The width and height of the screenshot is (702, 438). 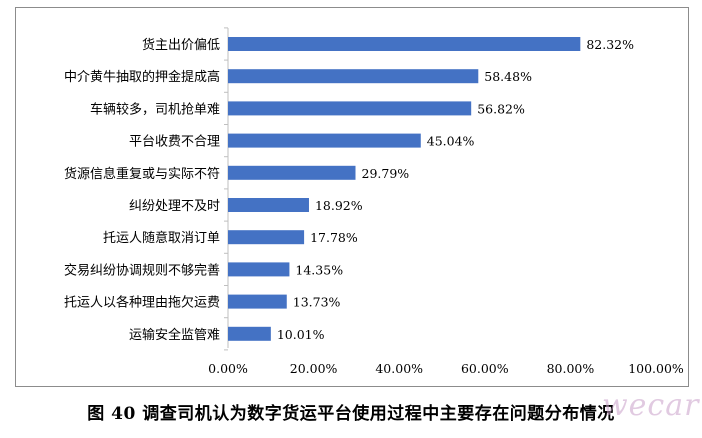 What do you see at coordinates (501, 108) in the screenshot?
I see `value-label: 56.82%` at bounding box center [501, 108].